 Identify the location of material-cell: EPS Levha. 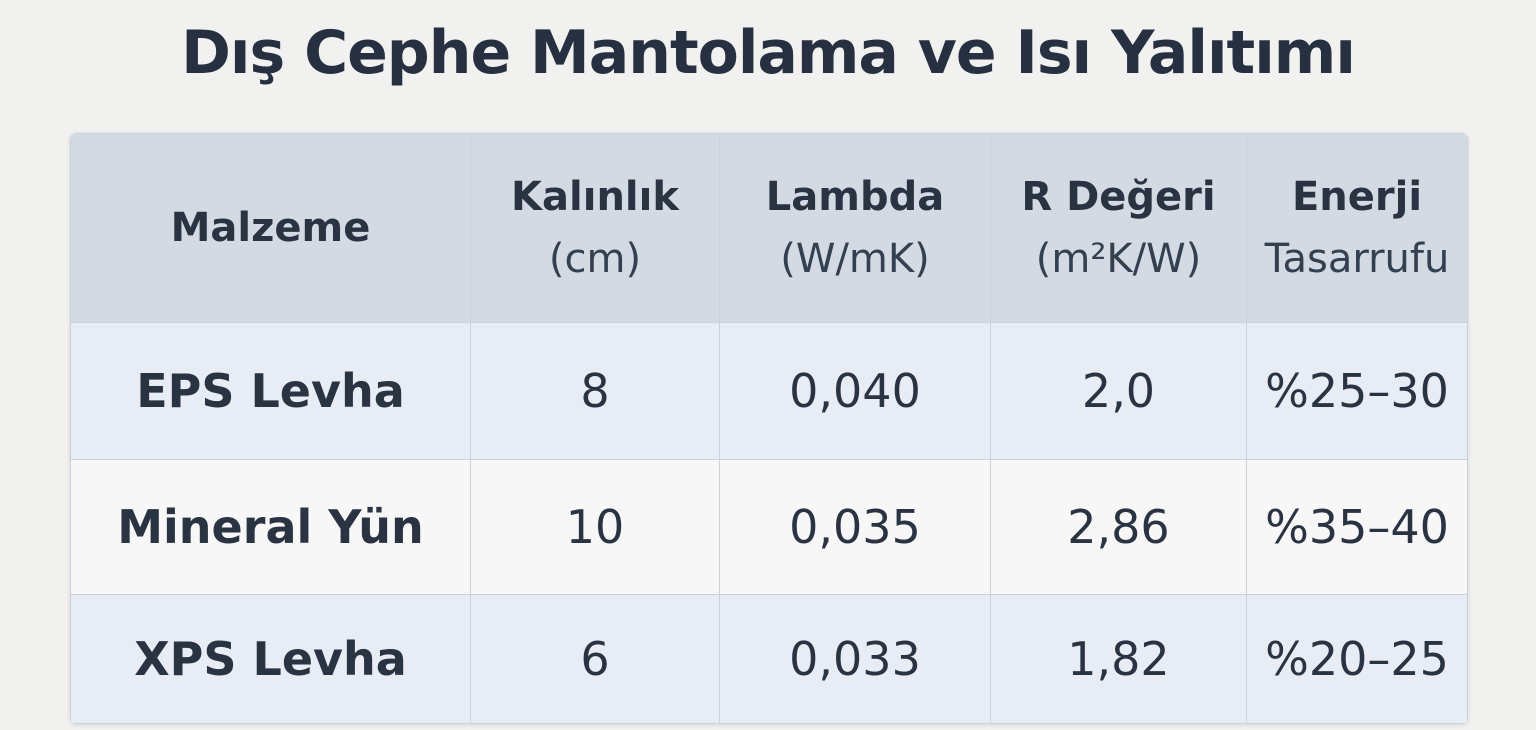
(270, 391).